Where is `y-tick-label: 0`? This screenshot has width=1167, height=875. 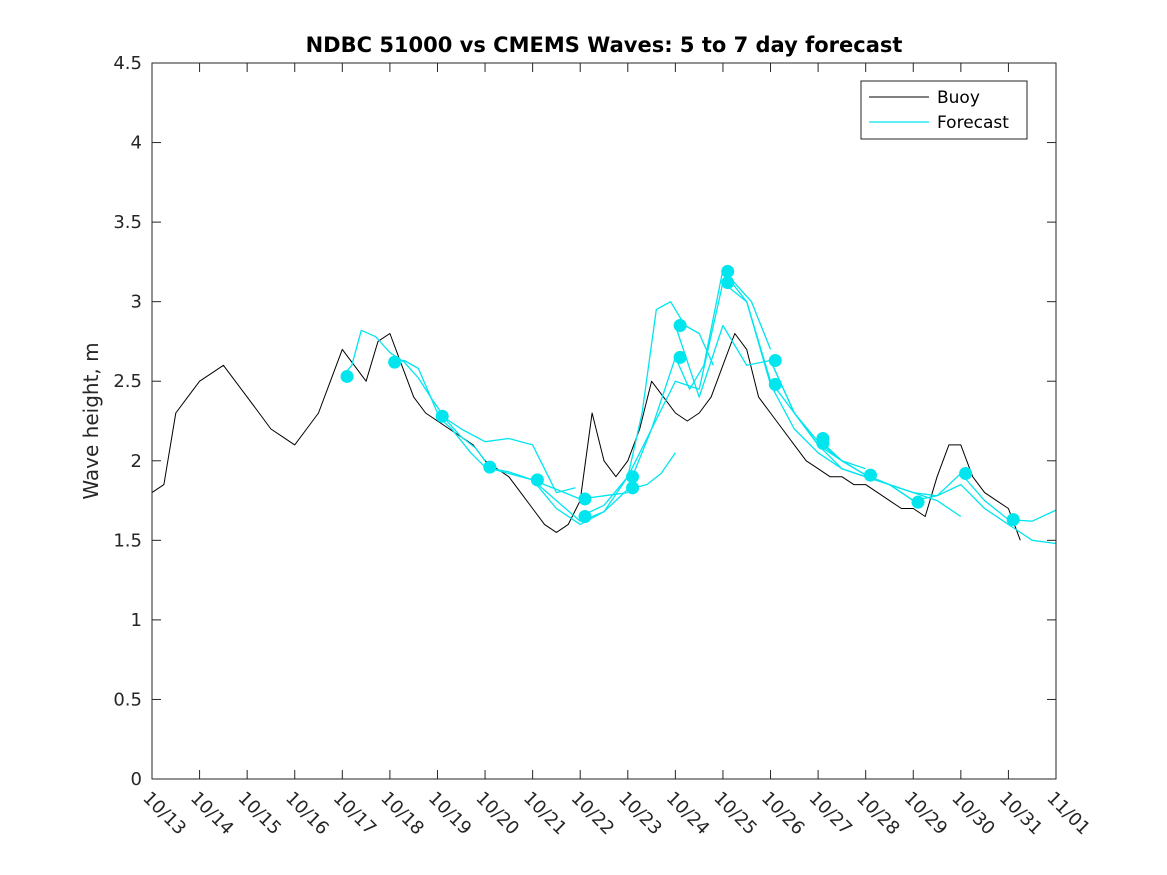
y-tick-label: 0 is located at coordinates (136, 779).